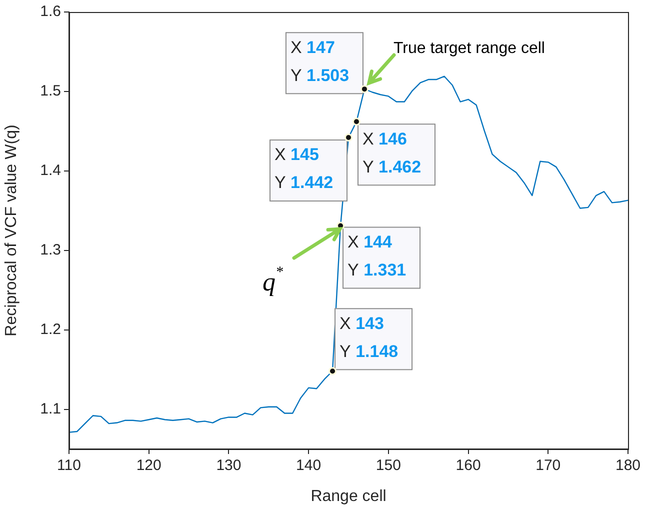  What do you see at coordinates (628, 465) in the screenshot?
I see `x-tick-label: 180` at bounding box center [628, 465].